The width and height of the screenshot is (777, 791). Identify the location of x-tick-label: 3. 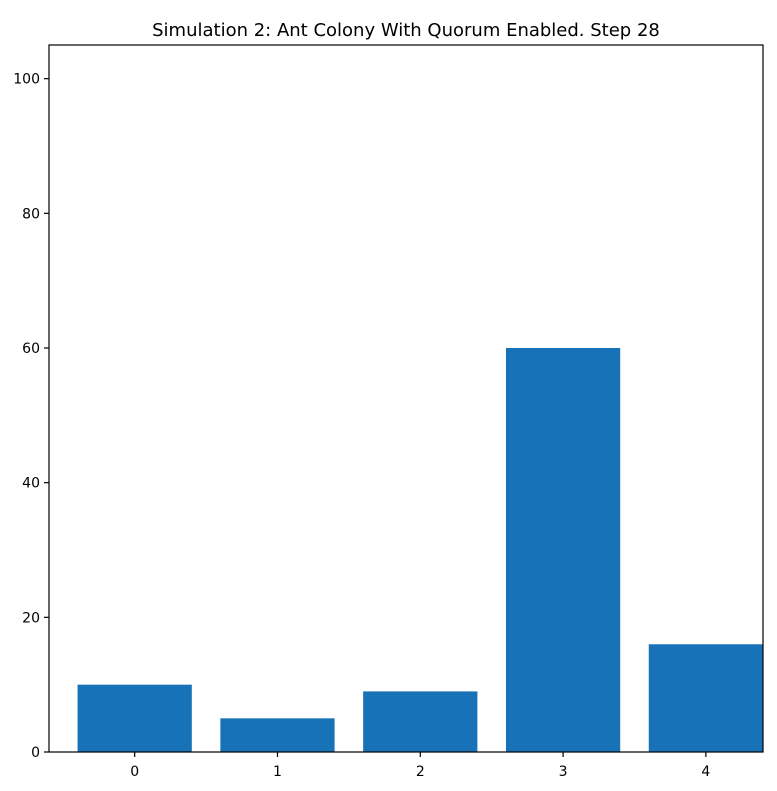
(563, 772).